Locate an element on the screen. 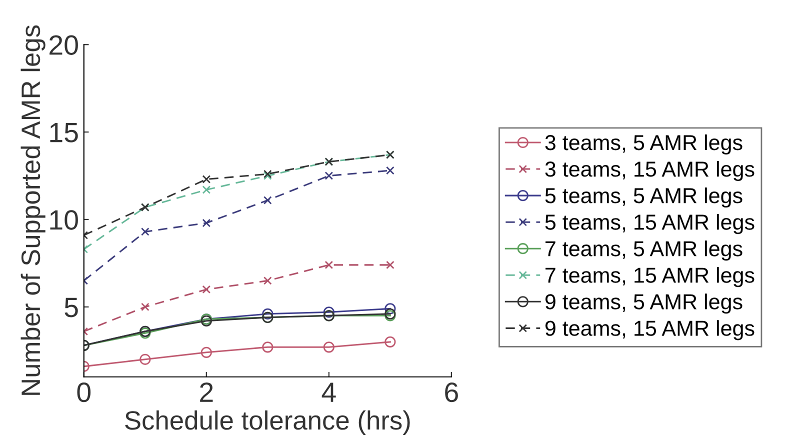  legend-label: 5 teams, 5 AMR legs is located at coordinates (643, 197).